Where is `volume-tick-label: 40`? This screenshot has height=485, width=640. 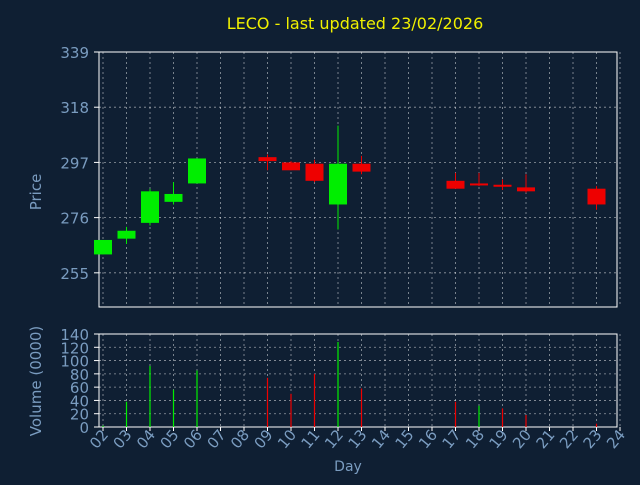 volume-tick-label: 40 is located at coordinates (79, 401).